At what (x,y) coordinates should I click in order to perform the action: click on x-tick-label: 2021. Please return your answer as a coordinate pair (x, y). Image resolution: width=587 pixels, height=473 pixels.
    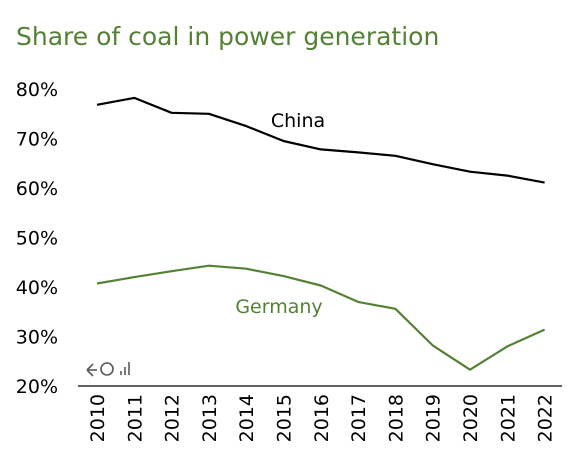
    Looking at the image, I should click on (508, 418).